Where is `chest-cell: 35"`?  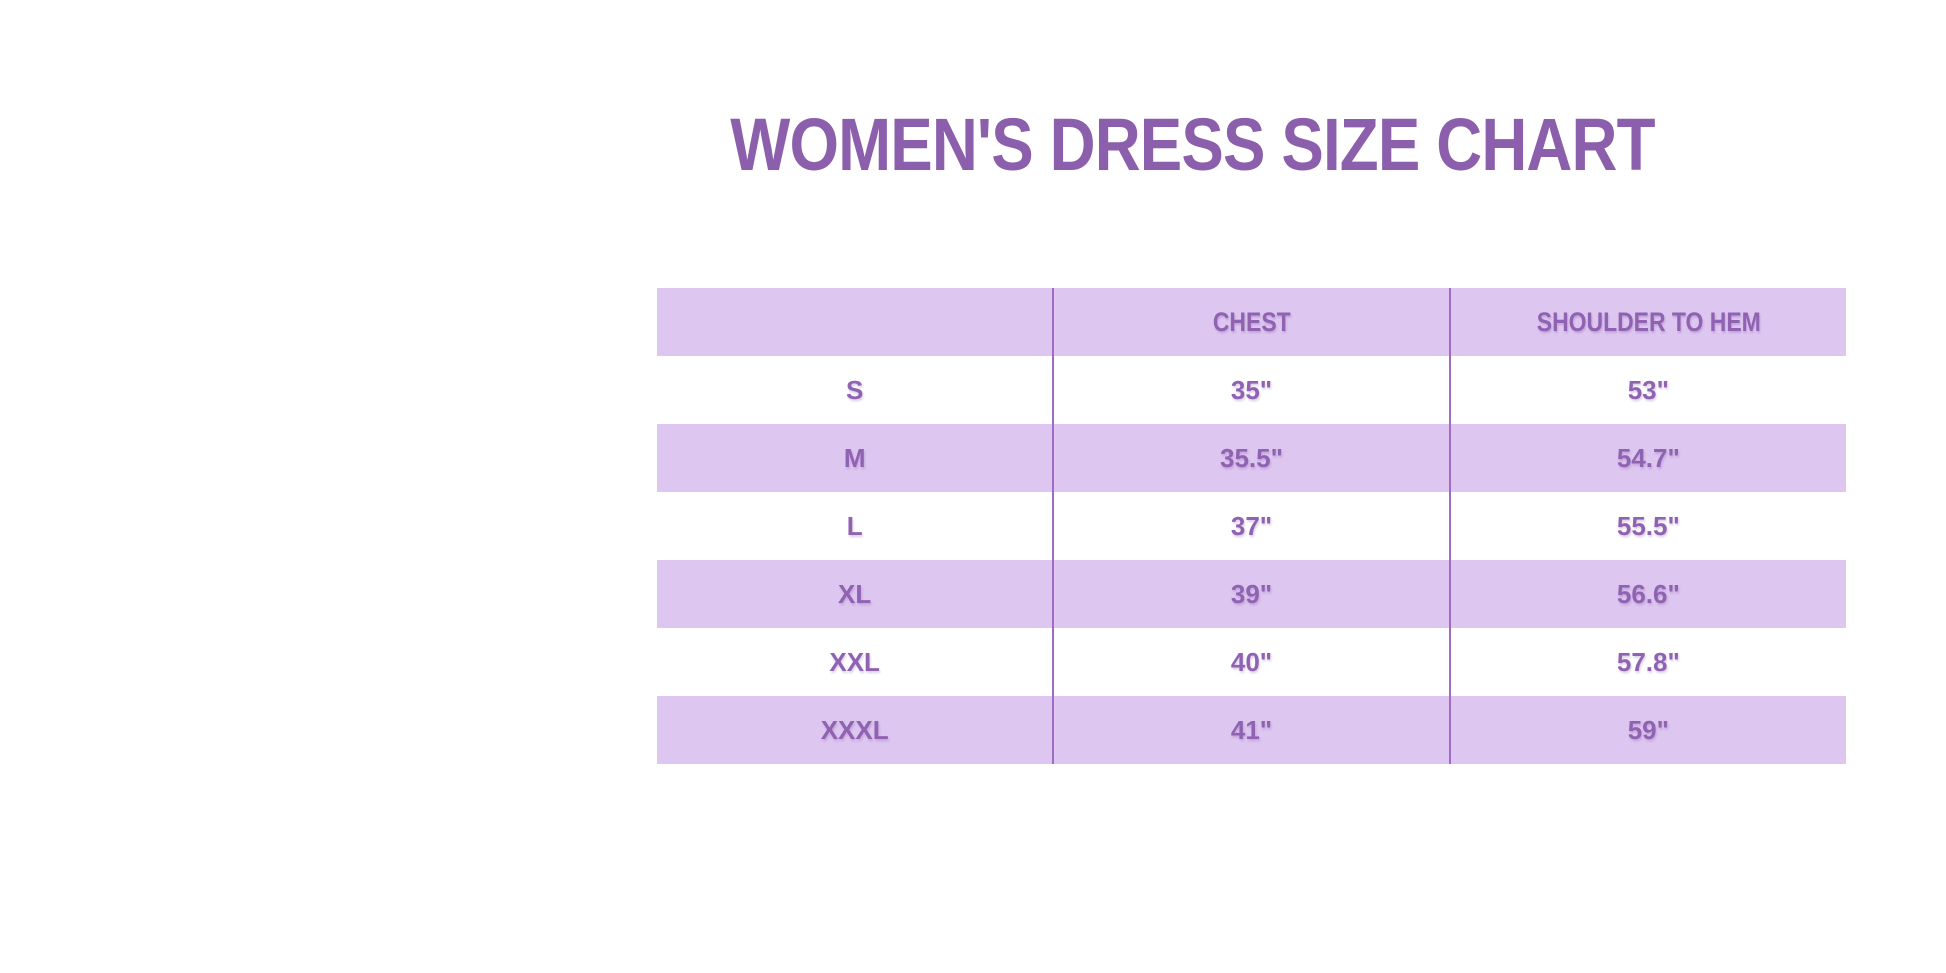
chest-cell: 35" is located at coordinates (1251, 390).